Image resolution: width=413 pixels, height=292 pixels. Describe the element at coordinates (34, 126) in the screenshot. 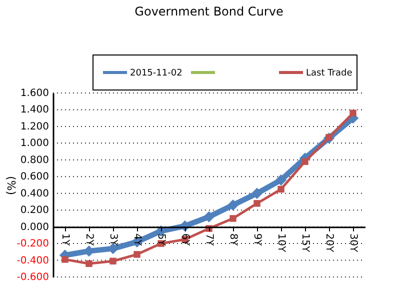

I see `y-tick-label: 1.200` at that location.